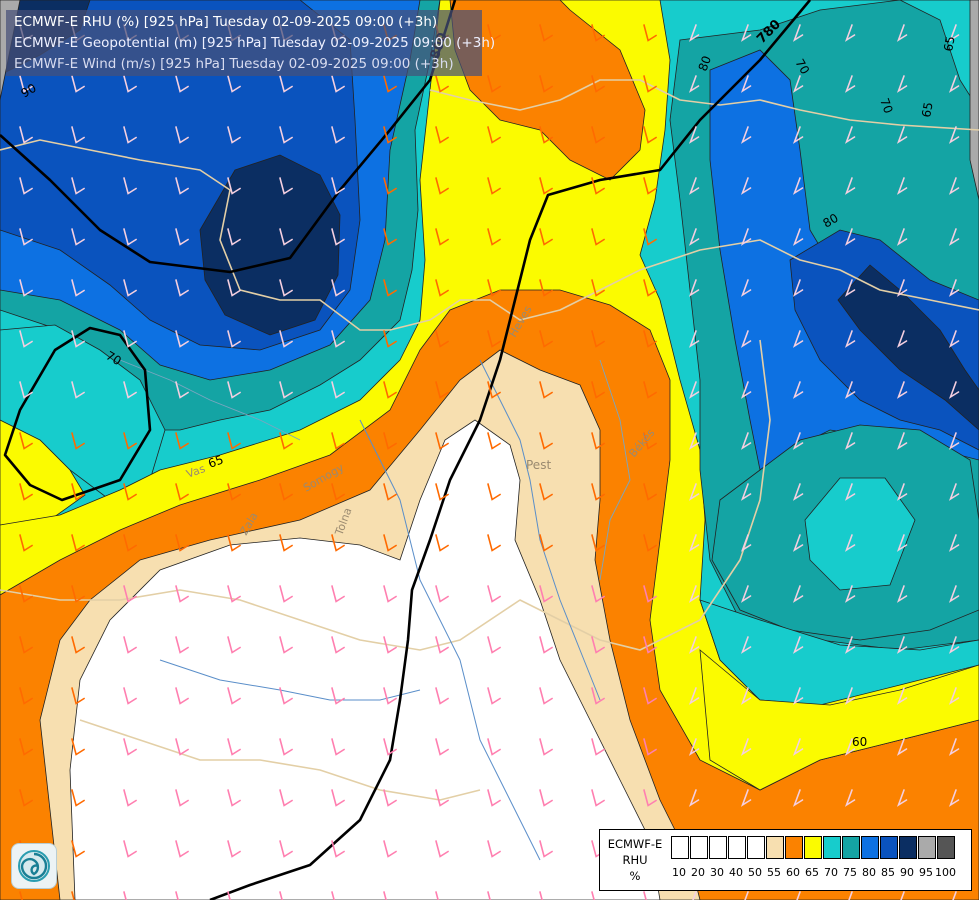 The width and height of the screenshot is (979, 904). Describe the element at coordinates (635, 876) in the screenshot. I see `legend-title-unit: %` at that location.